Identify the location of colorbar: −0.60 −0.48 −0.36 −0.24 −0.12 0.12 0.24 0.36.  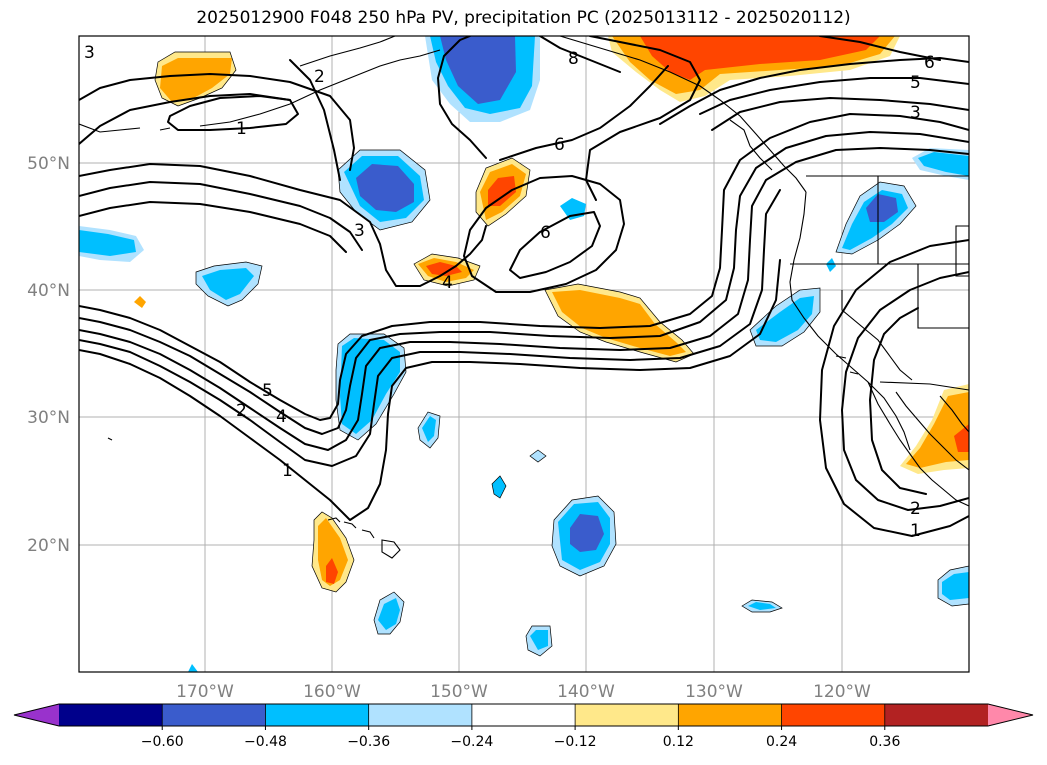
(523, 726).